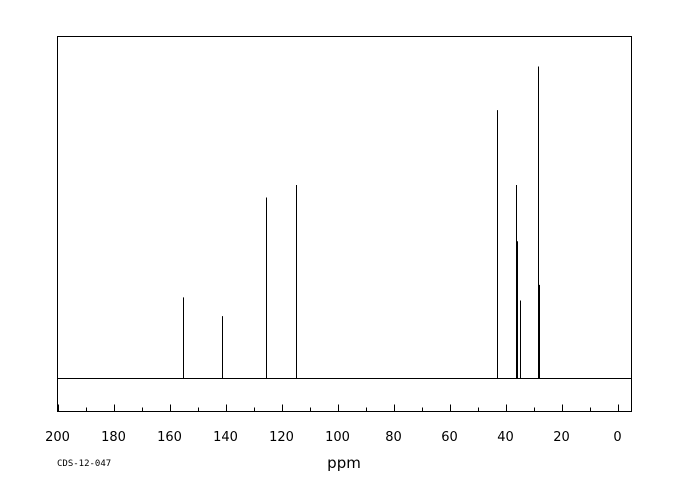 This screenshot has width=680, height=500. Describe the element at coordinates (57, 437) in the screenshot. I see `tick-label-200: 200` at that location.